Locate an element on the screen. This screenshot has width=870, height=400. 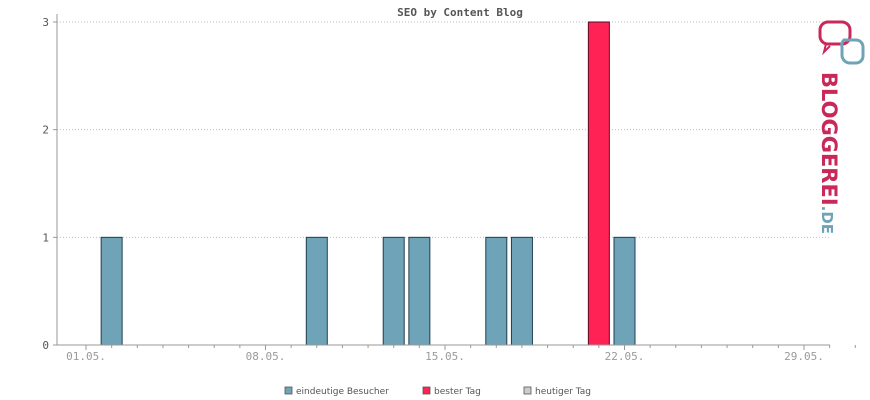
xtick-label-29: 29.05. is located at coordinates (804, 356).